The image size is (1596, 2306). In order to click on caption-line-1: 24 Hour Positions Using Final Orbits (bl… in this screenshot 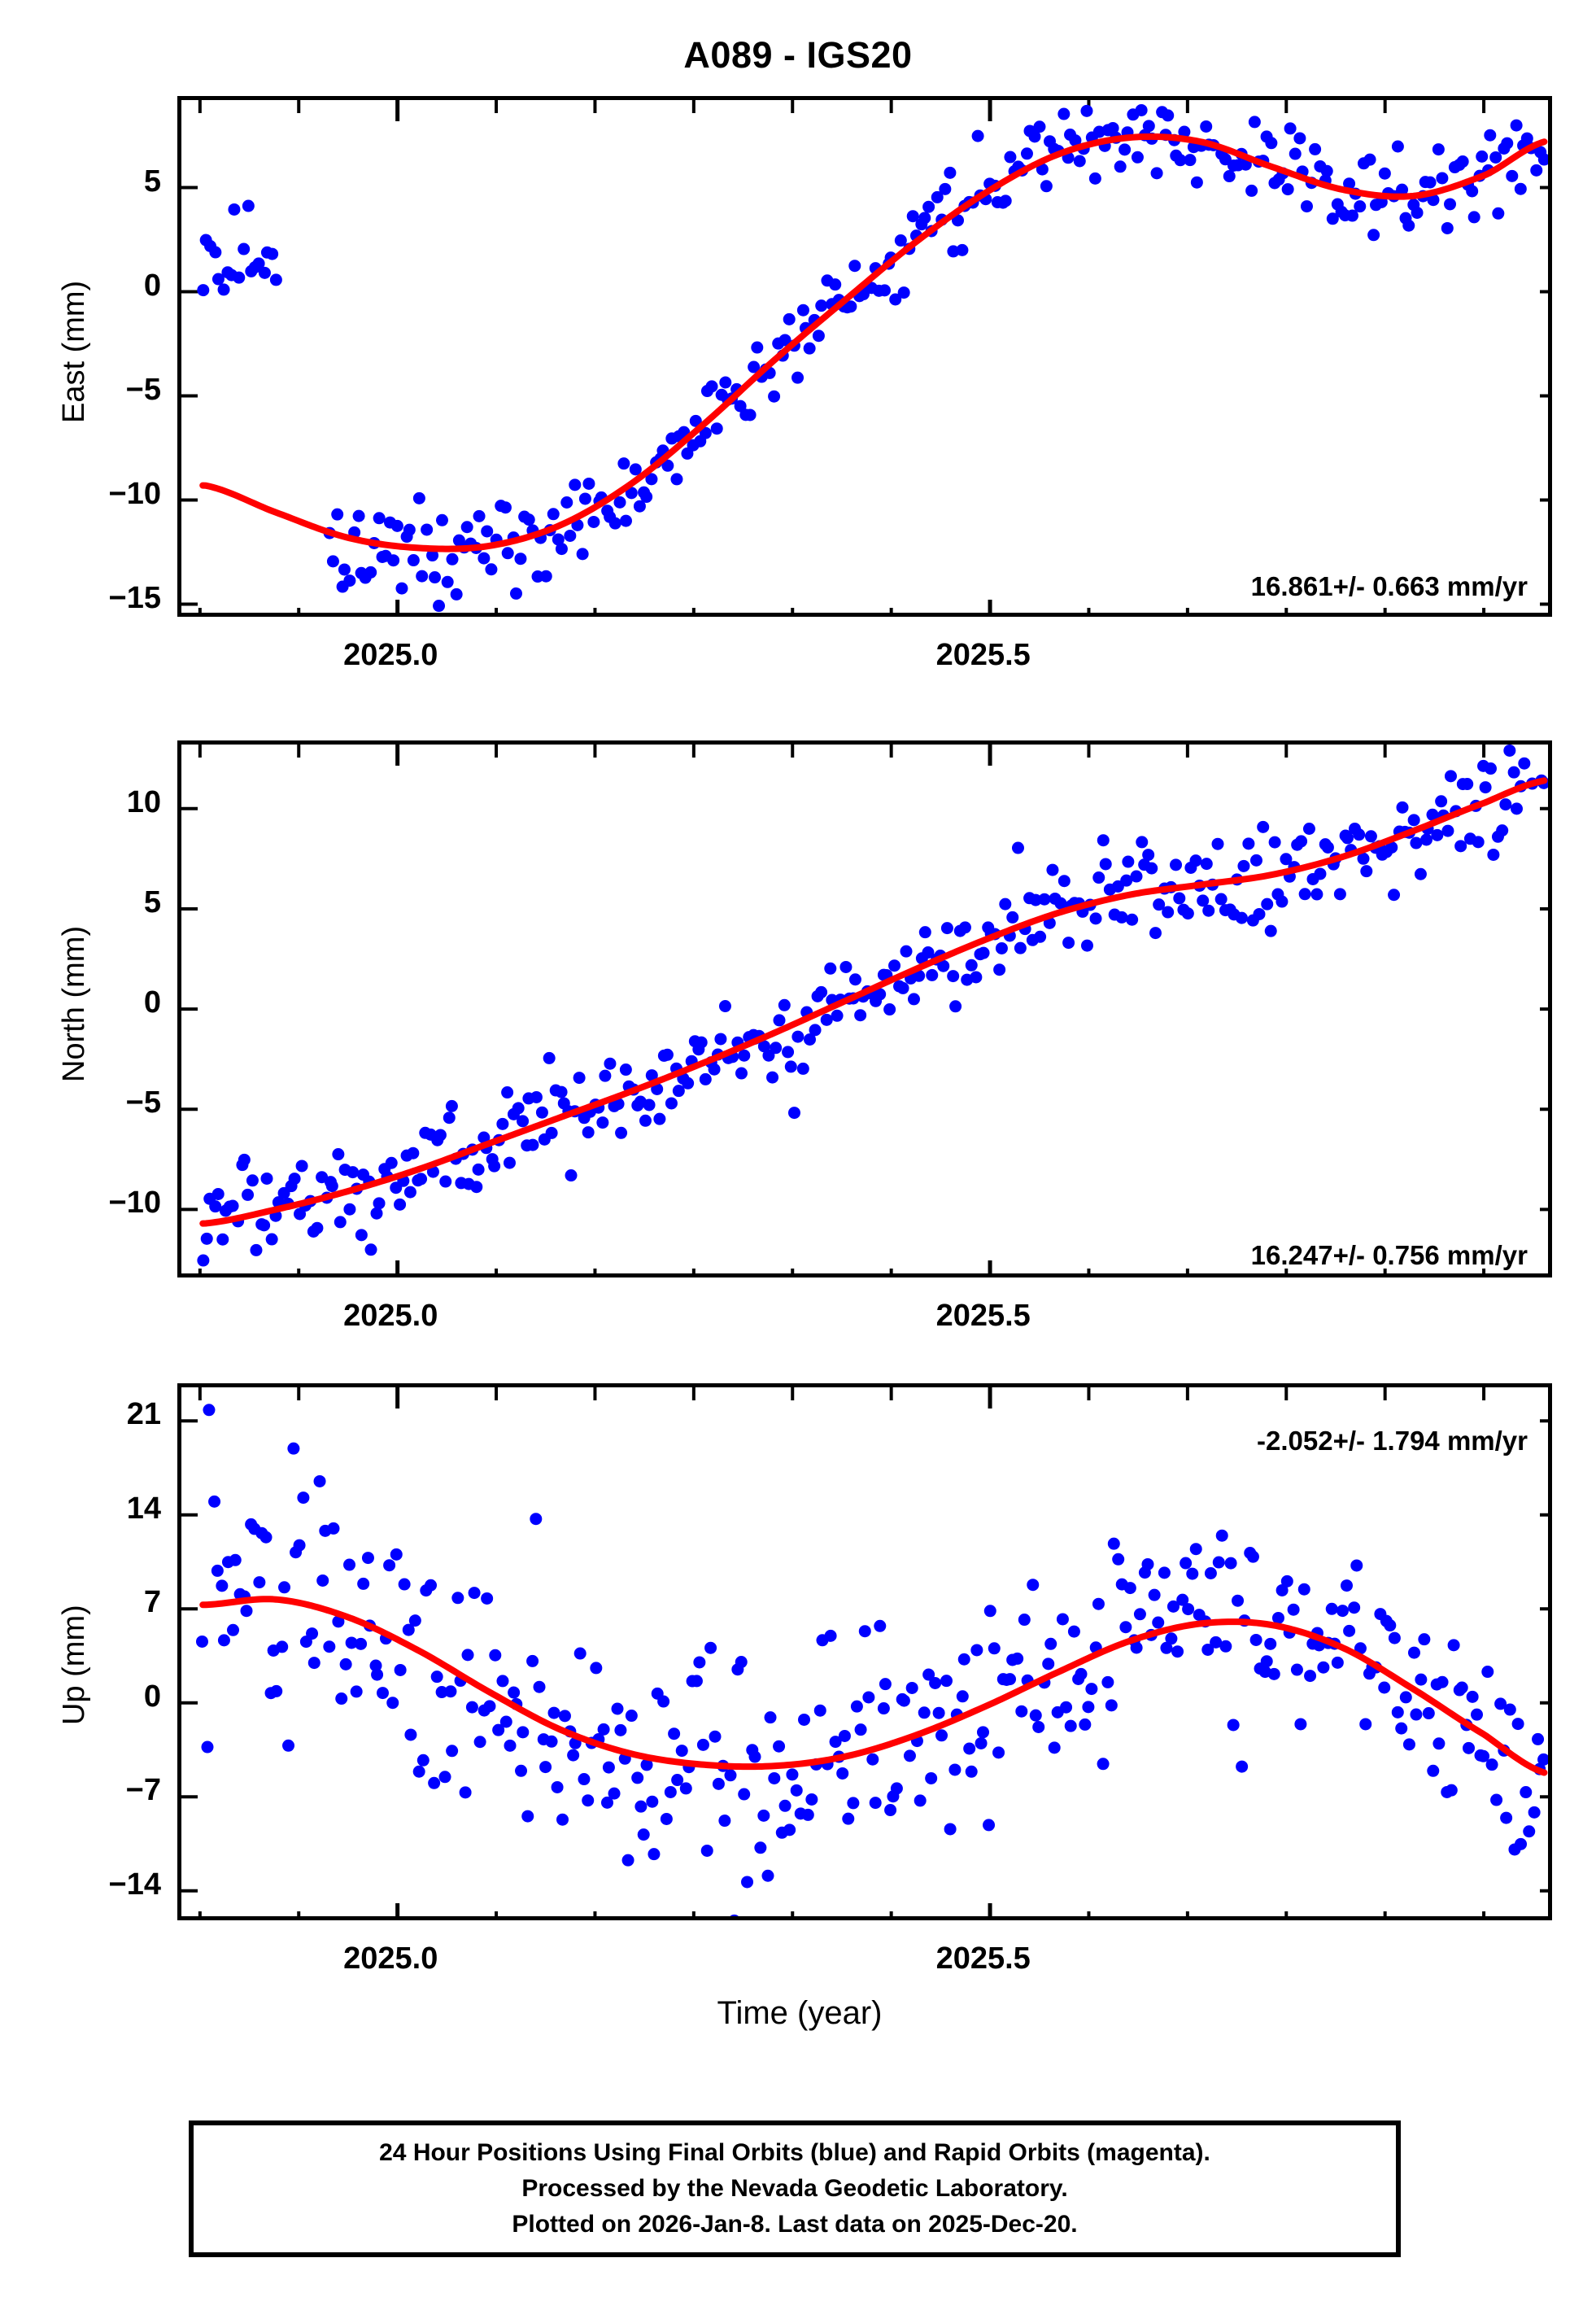, I will do `click(794, 2152)`.